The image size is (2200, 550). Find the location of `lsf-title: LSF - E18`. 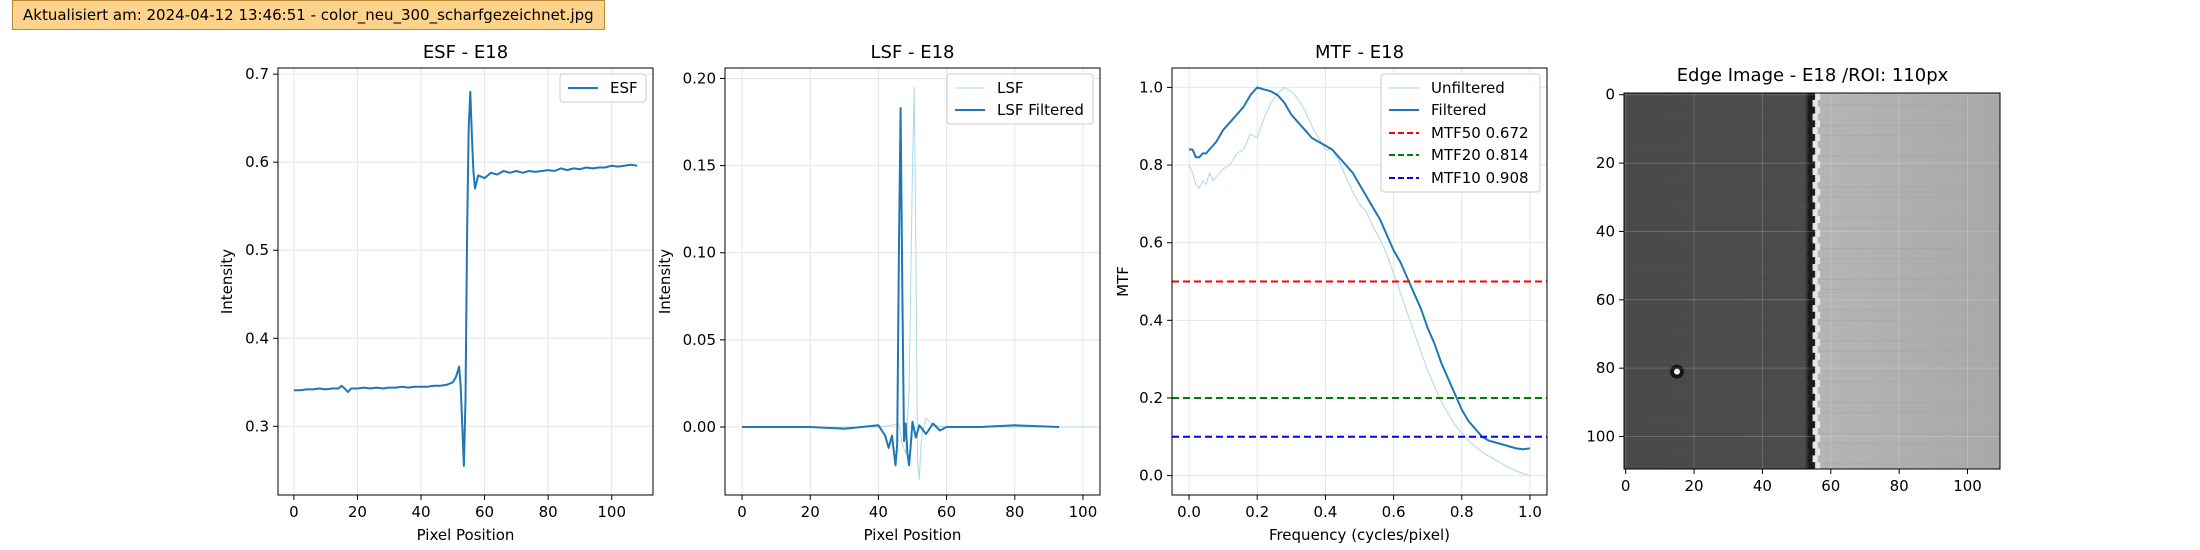

lsf-title: LSF - E18 is located at coordinates (912, 52).